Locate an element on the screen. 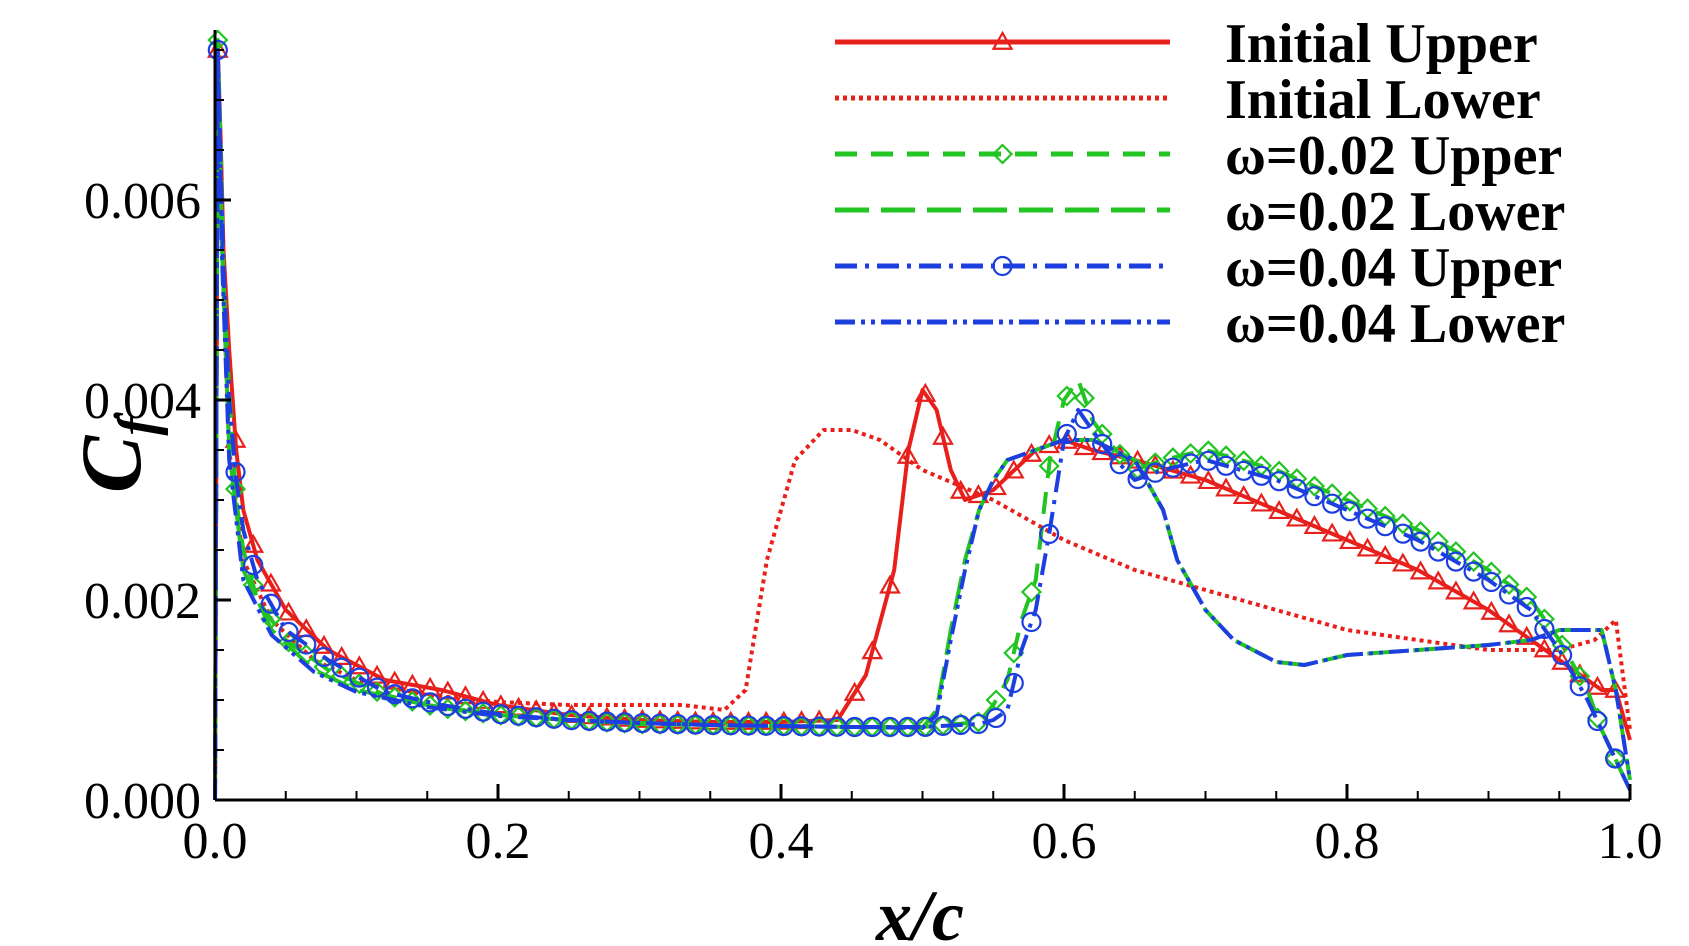  legend-label: ω=0.04 Upper is located at coordinates (1393, 268).